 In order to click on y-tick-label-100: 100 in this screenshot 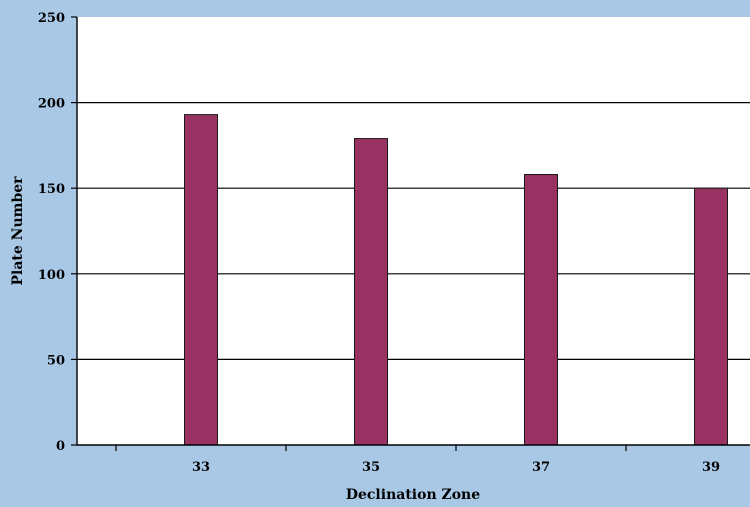, I will do `click(51, 275)`.